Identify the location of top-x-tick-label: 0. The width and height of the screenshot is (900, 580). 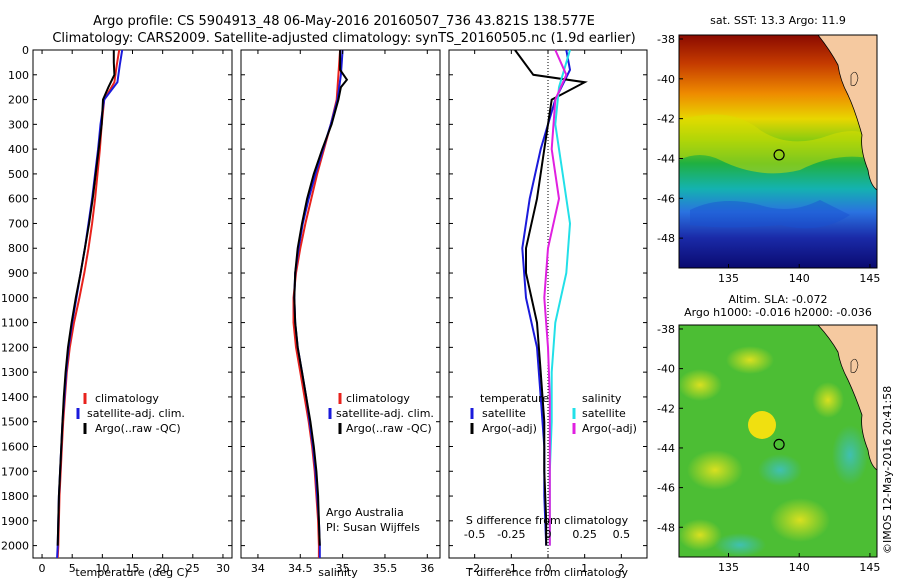
(548, 534).